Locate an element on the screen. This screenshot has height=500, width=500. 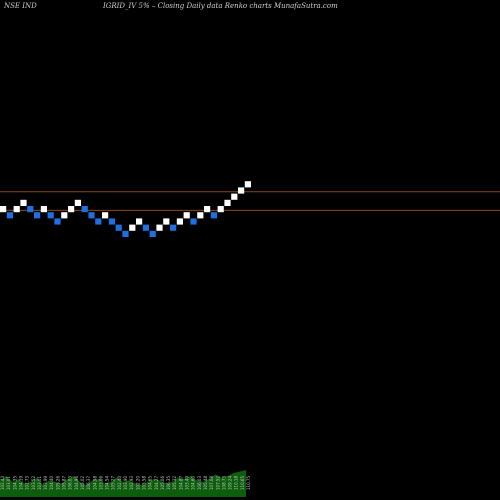
volume-area is located at coordinates (123, 483).